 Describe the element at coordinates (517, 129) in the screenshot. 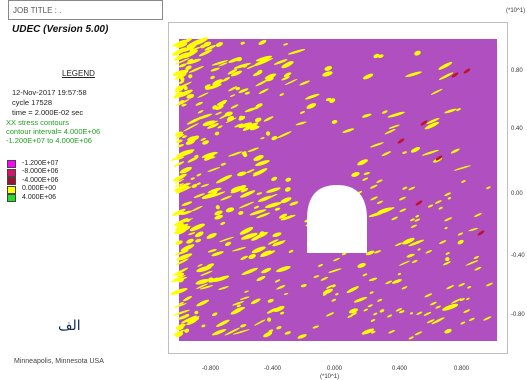

I see `y-tick-label: 0.40` at that location.